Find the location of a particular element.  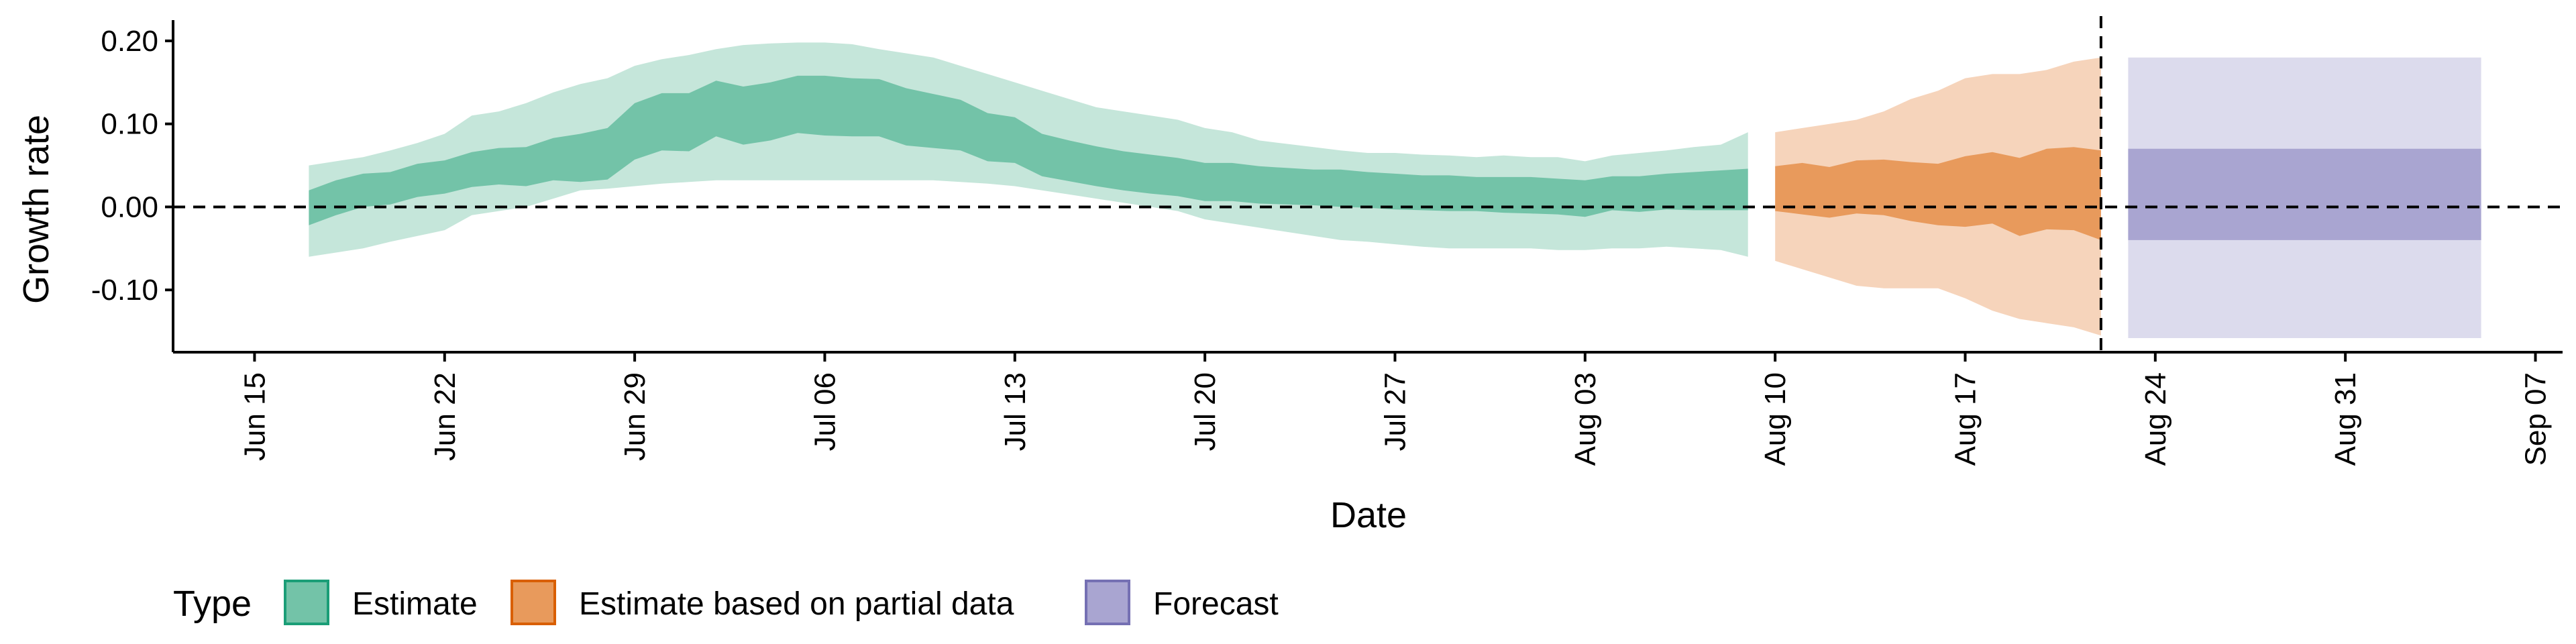

x-tick-label: Jul 13 is located at coordinates (1015, 411).